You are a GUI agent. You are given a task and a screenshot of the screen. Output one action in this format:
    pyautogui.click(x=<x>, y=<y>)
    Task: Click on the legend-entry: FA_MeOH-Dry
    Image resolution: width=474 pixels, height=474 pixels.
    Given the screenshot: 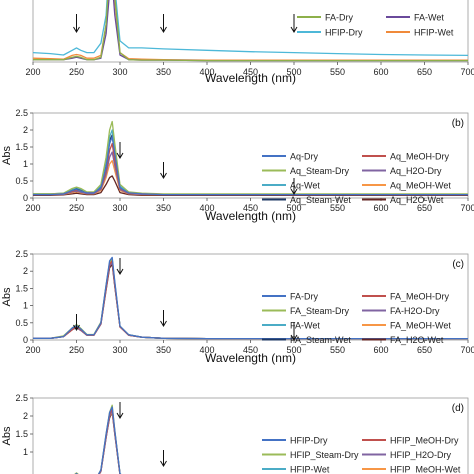 What is the action you would take?
    pyautogui.click(x=420, y=297)
    